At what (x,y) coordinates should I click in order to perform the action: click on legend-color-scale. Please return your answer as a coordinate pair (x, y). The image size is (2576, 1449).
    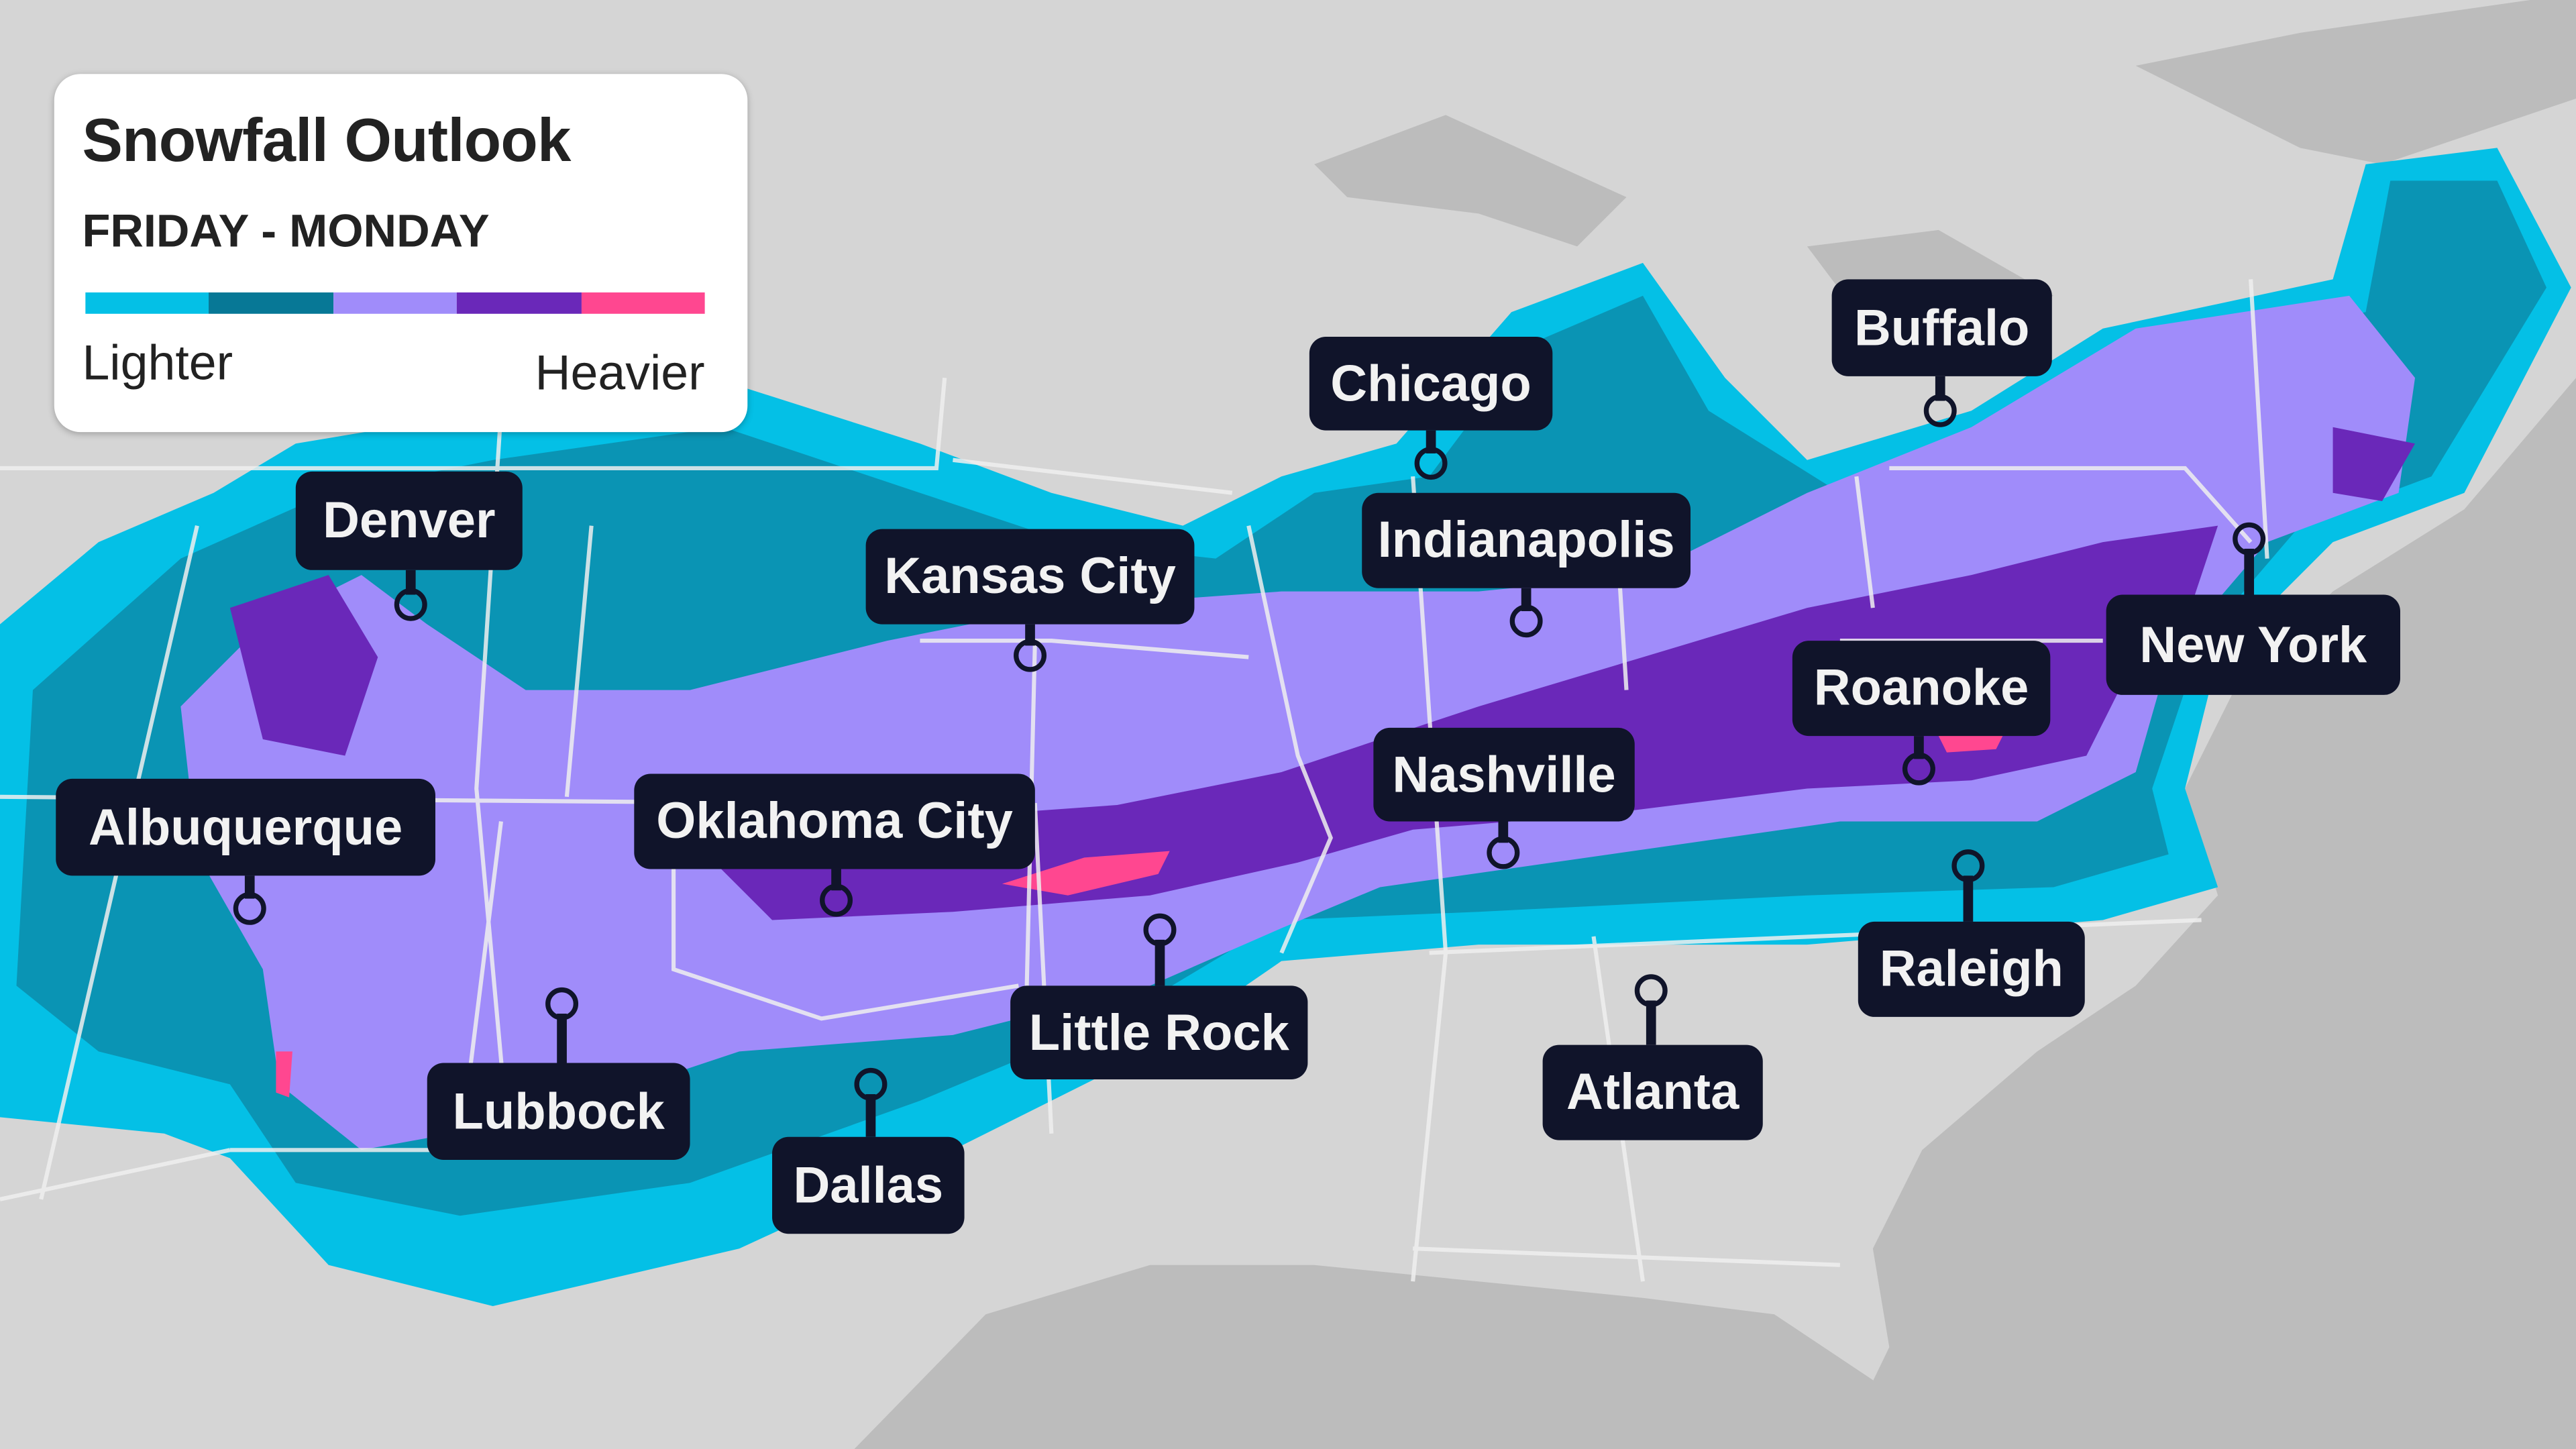
    Looking at the image, I should click on (395, 303).